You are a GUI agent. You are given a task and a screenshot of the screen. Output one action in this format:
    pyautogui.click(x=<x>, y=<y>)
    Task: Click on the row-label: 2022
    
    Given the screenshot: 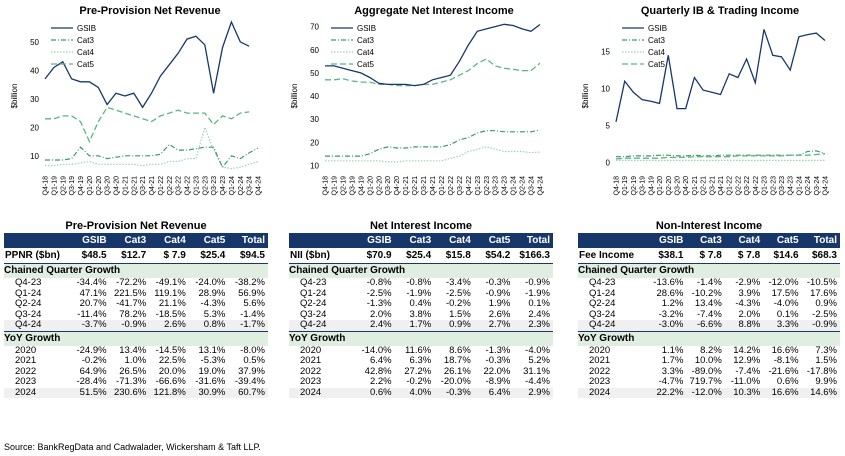 What is the action you would take?
    pyautogui.click(x=26, y=371)
    